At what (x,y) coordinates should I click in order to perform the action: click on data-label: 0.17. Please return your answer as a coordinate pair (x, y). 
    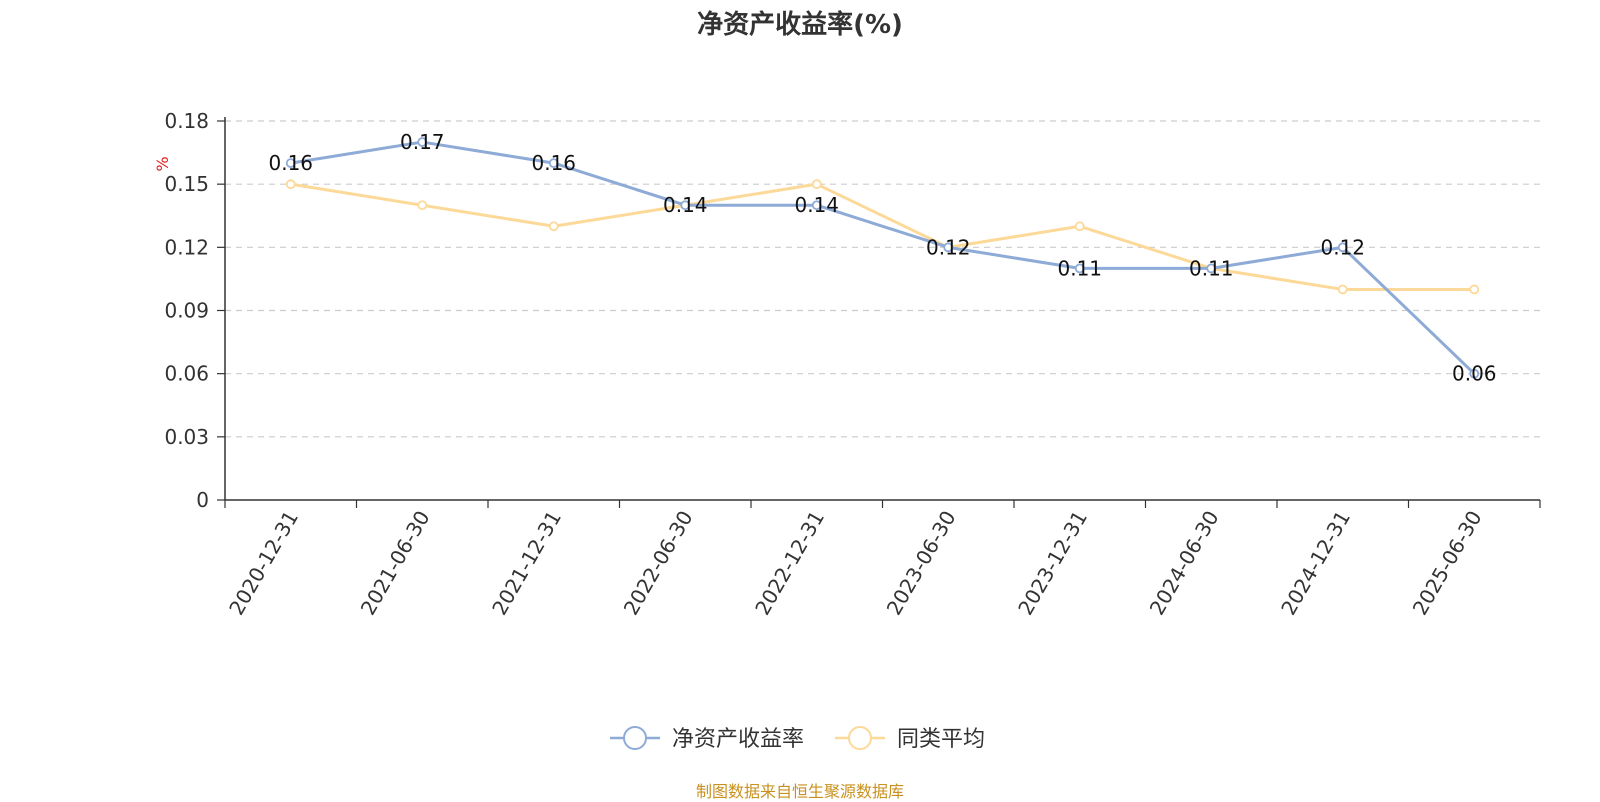
    Looking at the image, I should click on (422, 142).